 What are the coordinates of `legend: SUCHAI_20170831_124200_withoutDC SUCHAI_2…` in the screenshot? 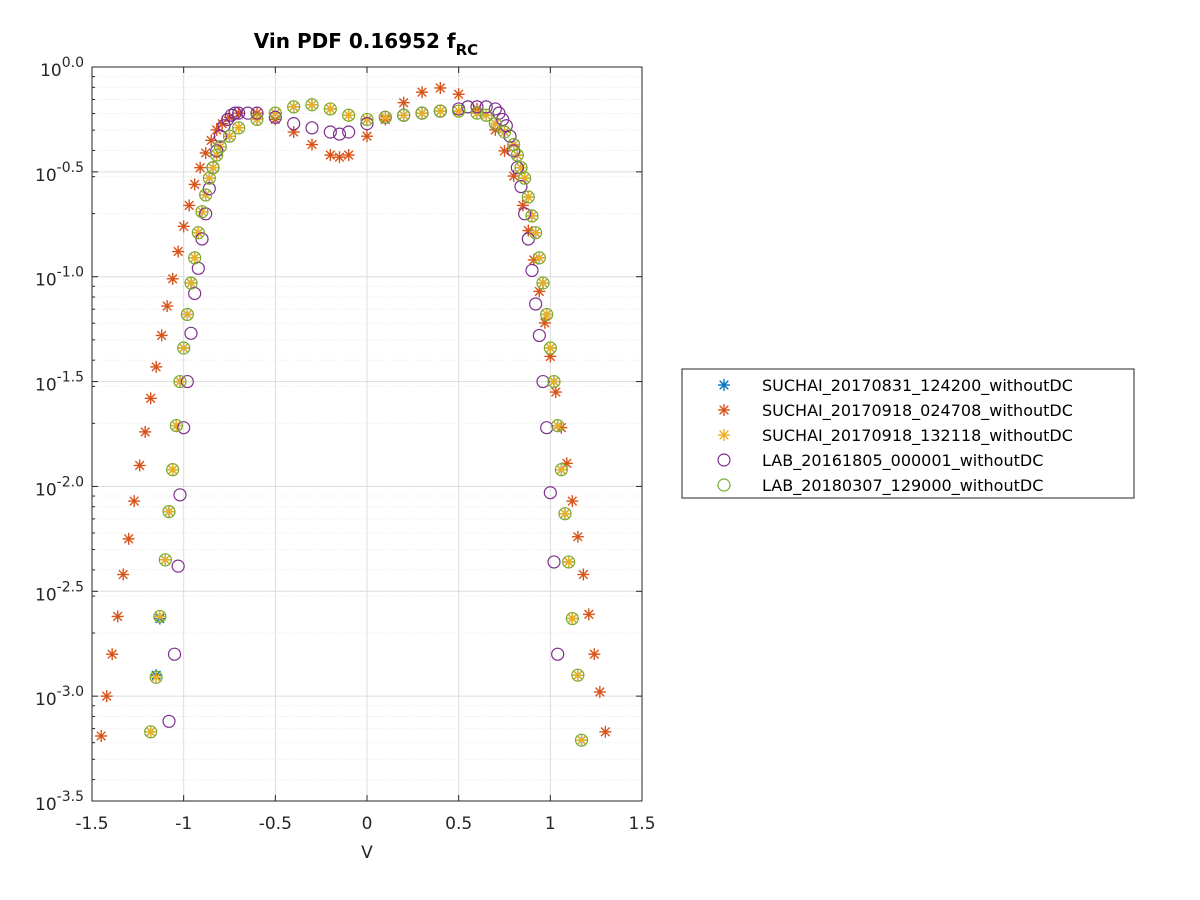 It's located at (908, 433).